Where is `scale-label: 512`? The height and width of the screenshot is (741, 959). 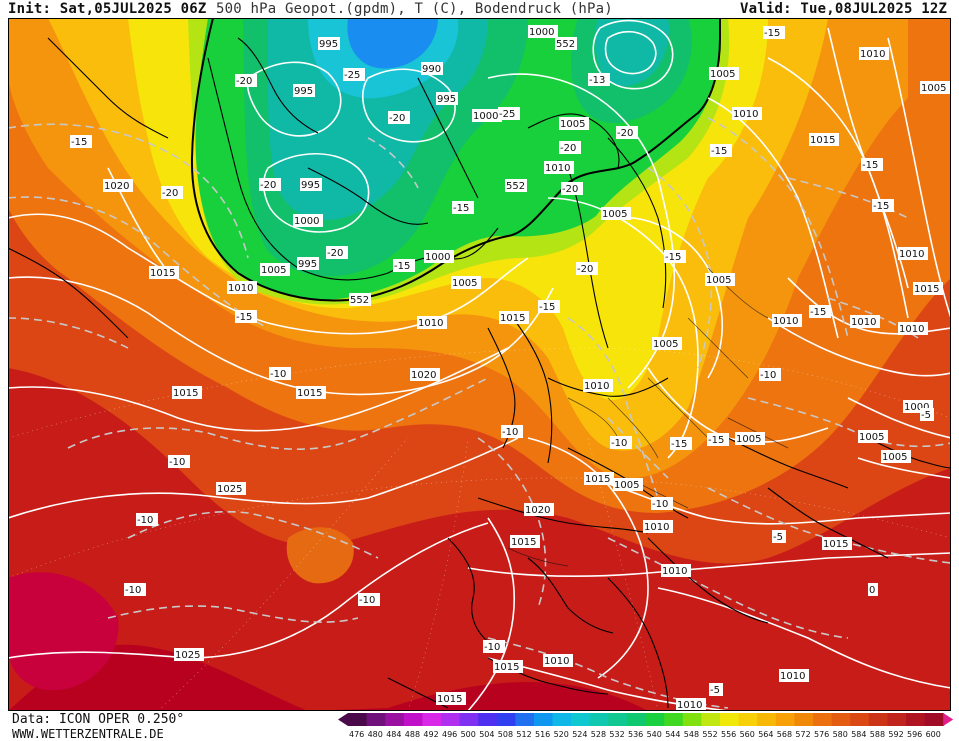 scale-label: 512 is located at coordinates (523, 734).